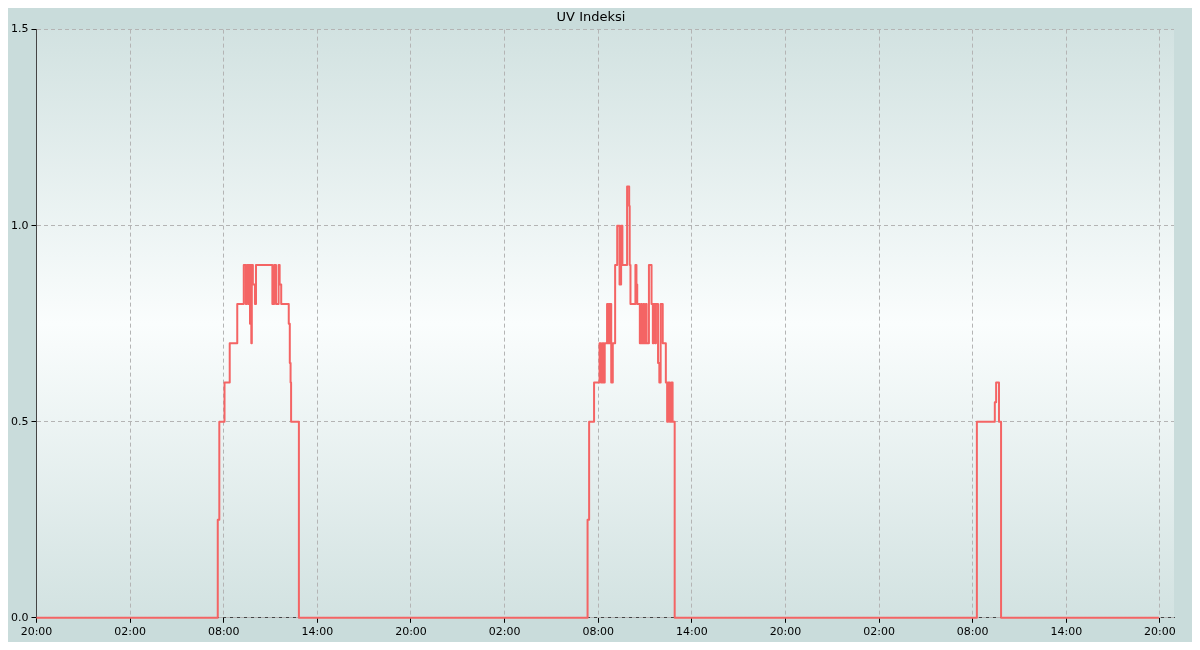 This screenshot has height=650, width=1200. What do you see at coordinates (19, 617) in the screenshot?
I see `y-tick-label: 0.0` at bounding box center [19, 617].